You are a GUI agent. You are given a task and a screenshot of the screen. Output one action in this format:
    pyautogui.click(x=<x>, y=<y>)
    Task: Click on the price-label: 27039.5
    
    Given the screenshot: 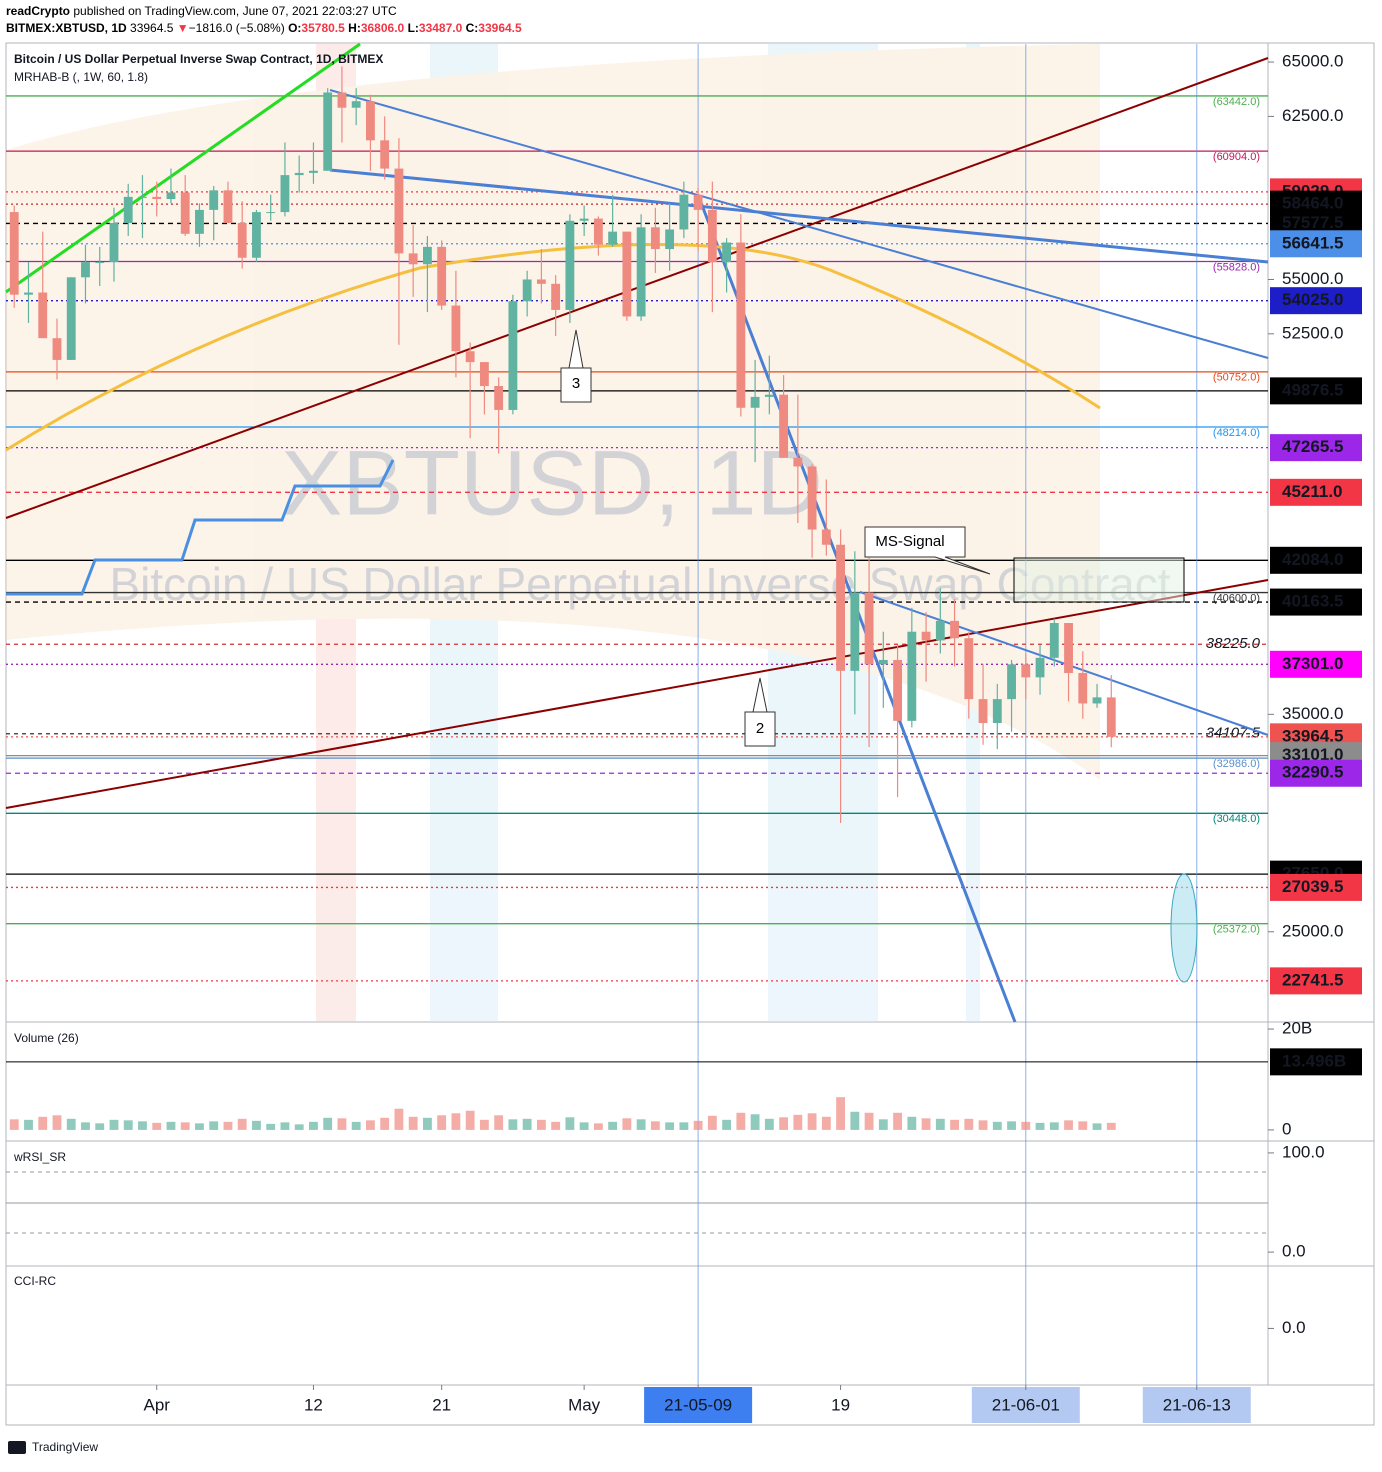 What is the action you would take?
    pyautogui.click(x=1312, y=886)
    